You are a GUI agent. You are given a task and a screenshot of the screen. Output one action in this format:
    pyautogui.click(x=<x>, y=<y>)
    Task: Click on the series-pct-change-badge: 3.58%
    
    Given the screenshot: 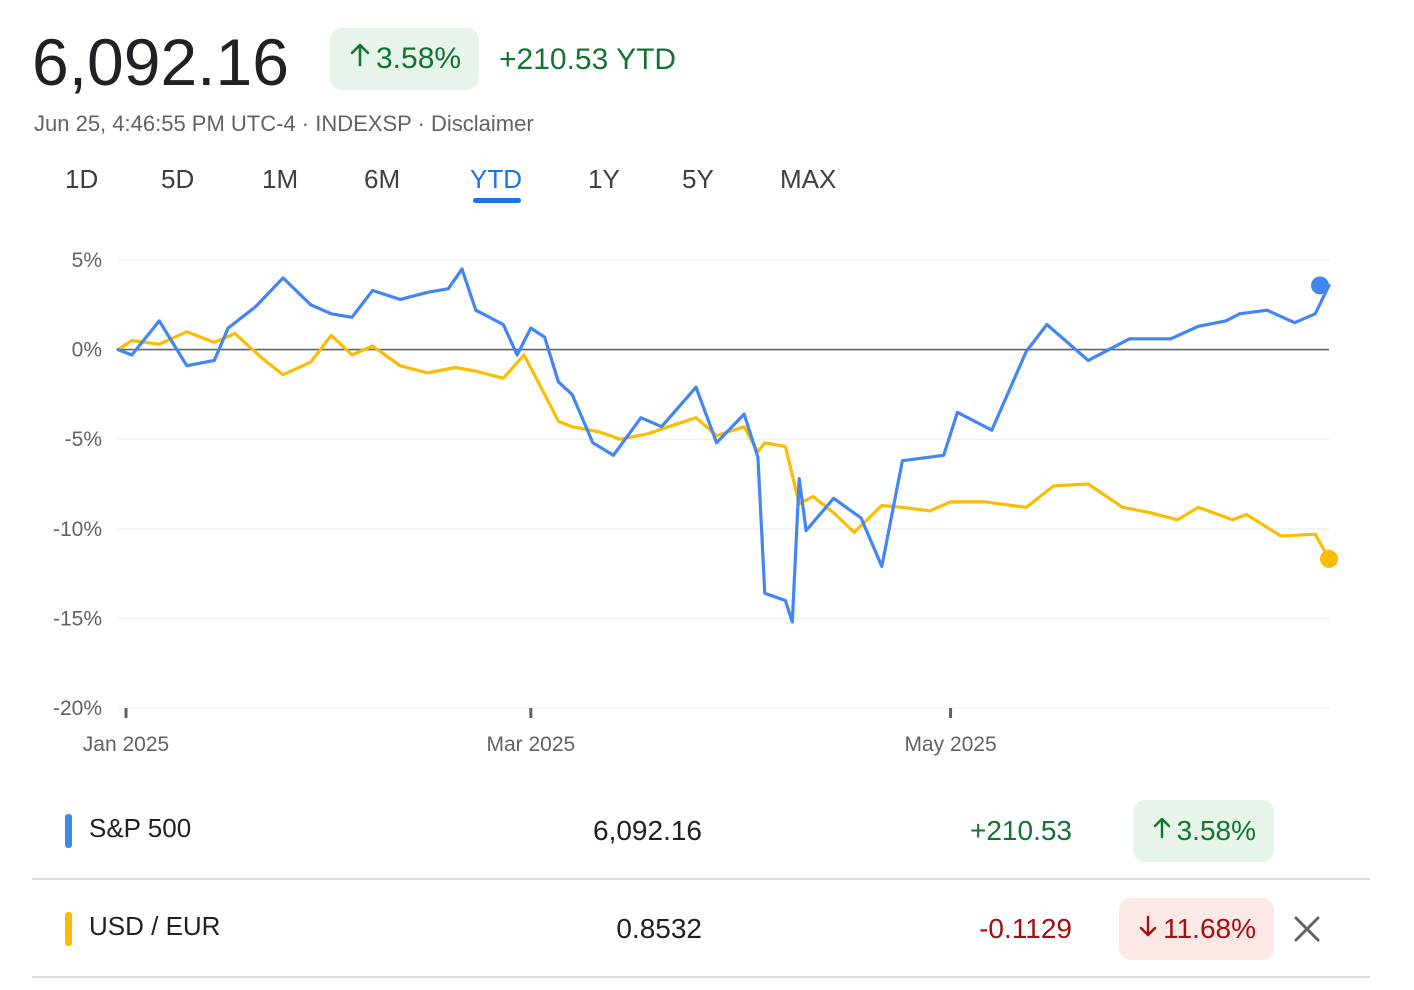 What is the action you would take?
    pyautogui.click(x=1203, y=831)
    